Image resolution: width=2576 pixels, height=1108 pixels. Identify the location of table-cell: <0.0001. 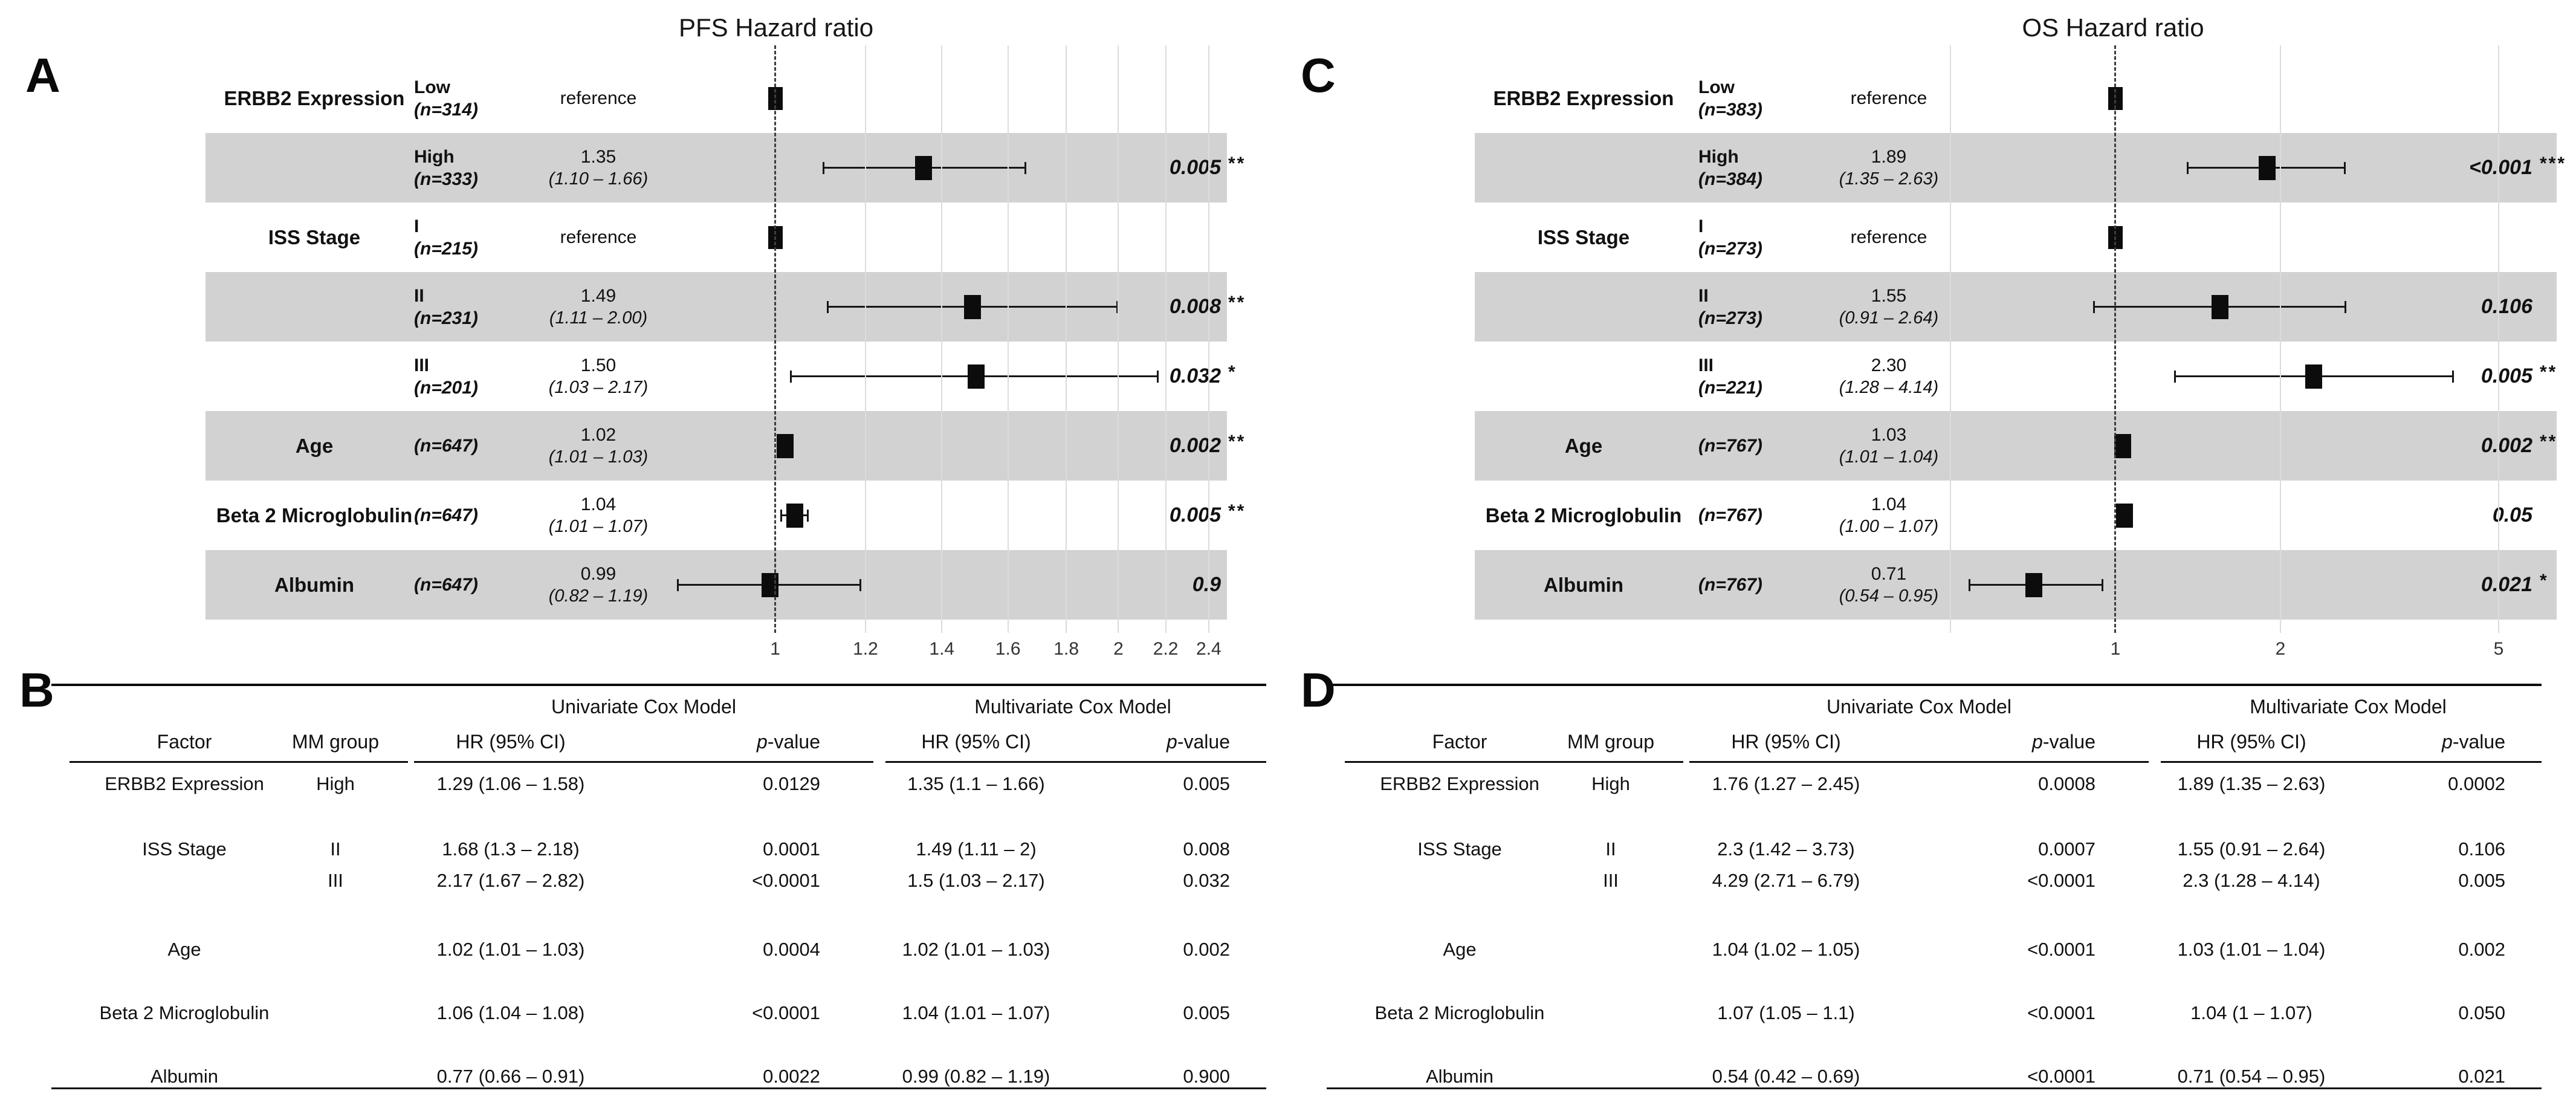
(2061, 880).